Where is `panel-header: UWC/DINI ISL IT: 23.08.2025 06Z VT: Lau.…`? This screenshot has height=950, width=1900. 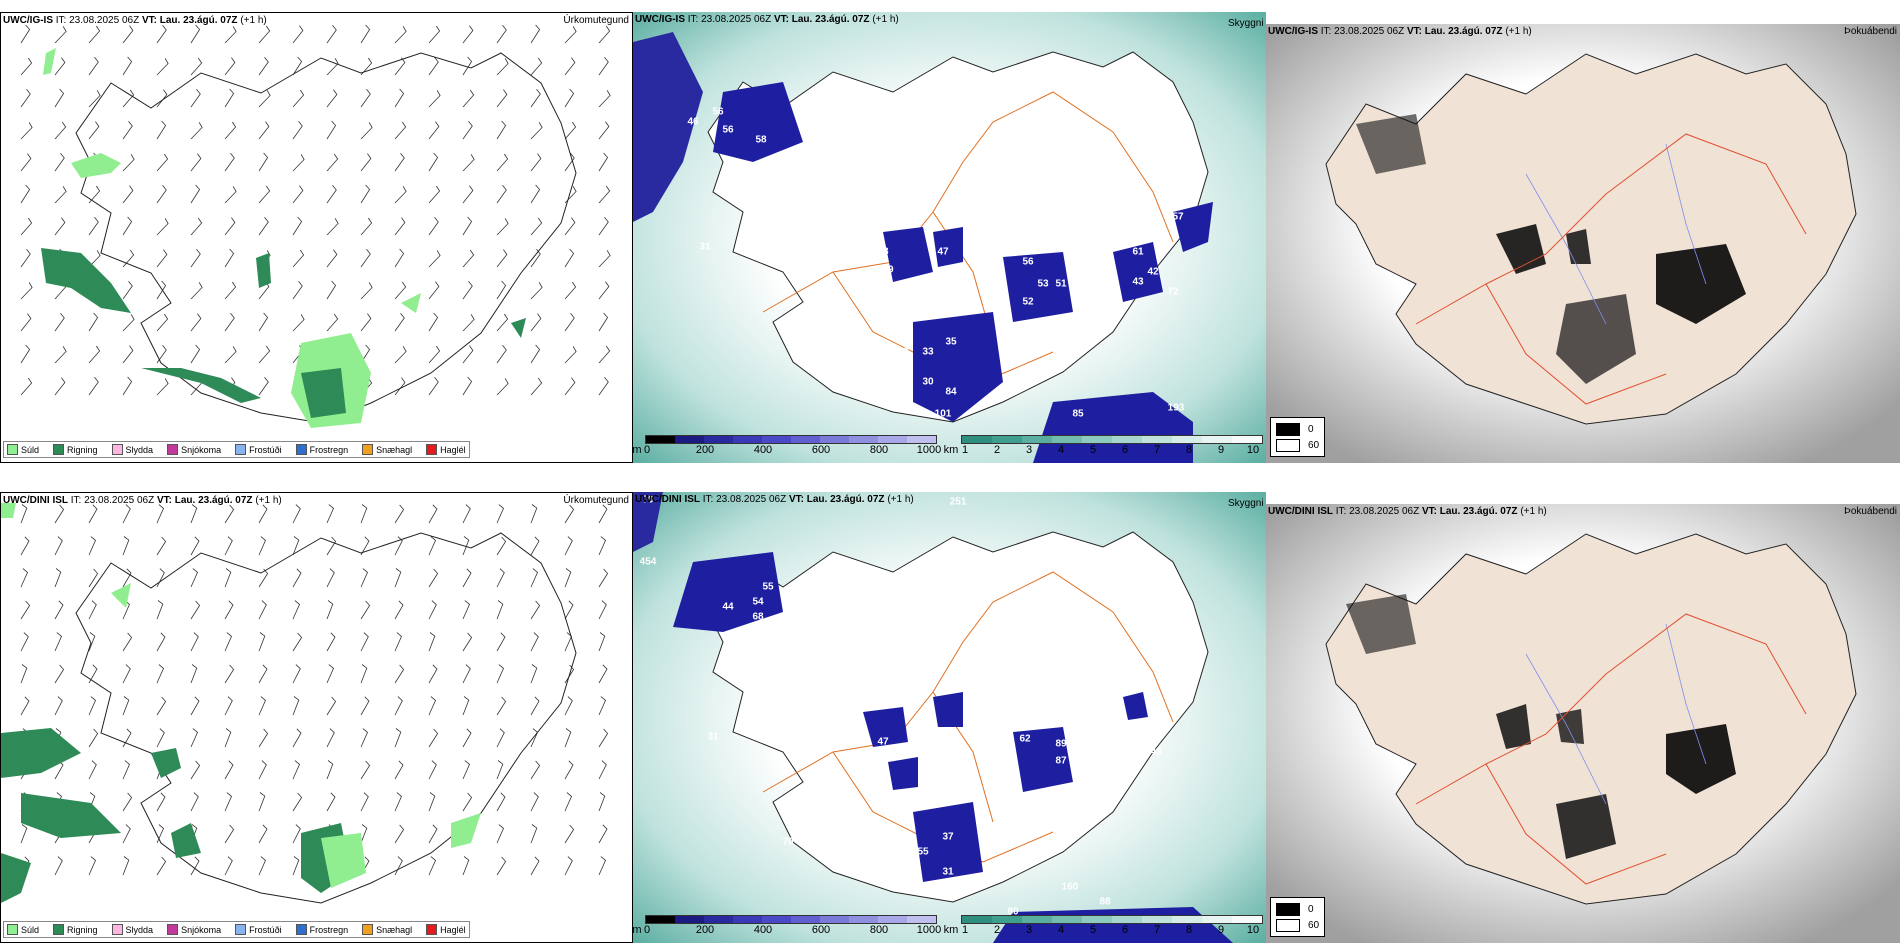
panel-header: UWC/DINI ISL IT: 23.08.2025 06Z VT: Lau.… is located at coordinates (142, 500).